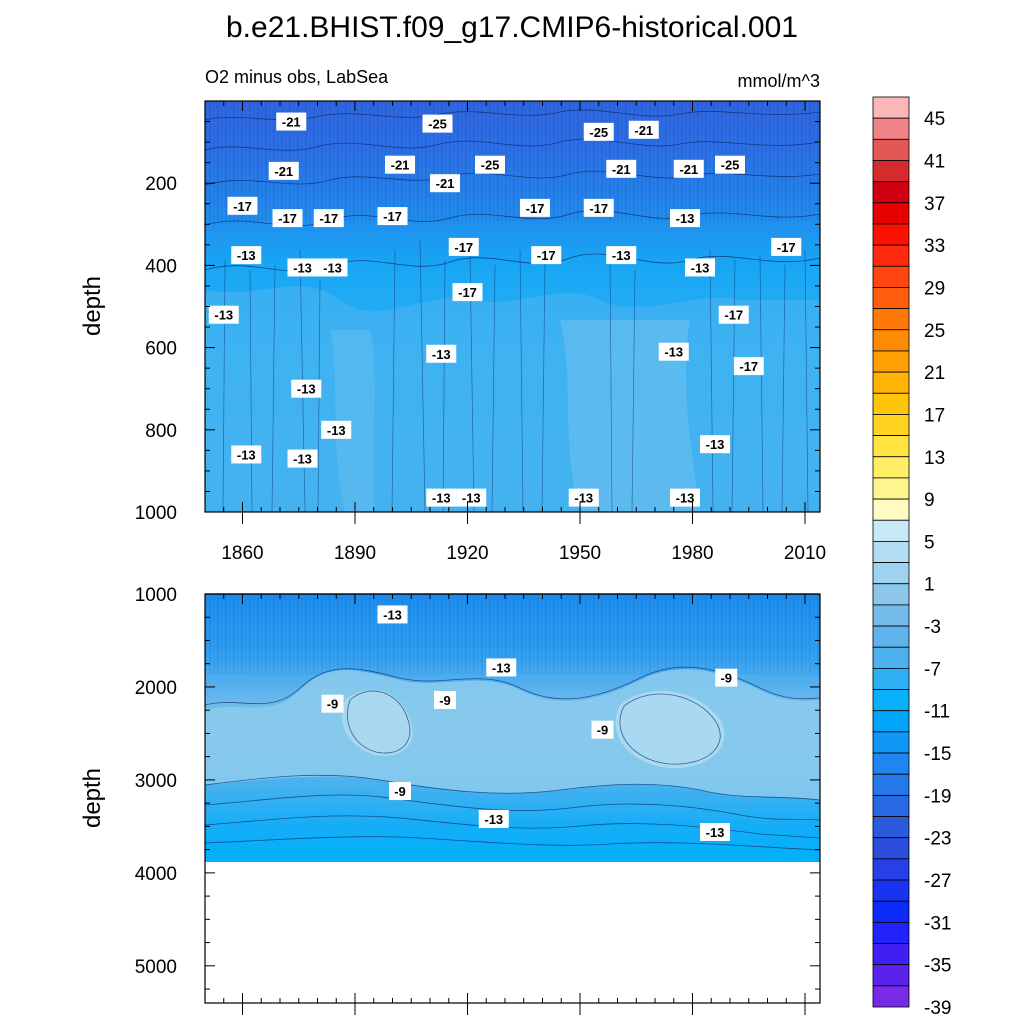 This screenshot has height=1024, width=1024. I want to click on upper-y-tick-label: 1000, so click(156, 513).